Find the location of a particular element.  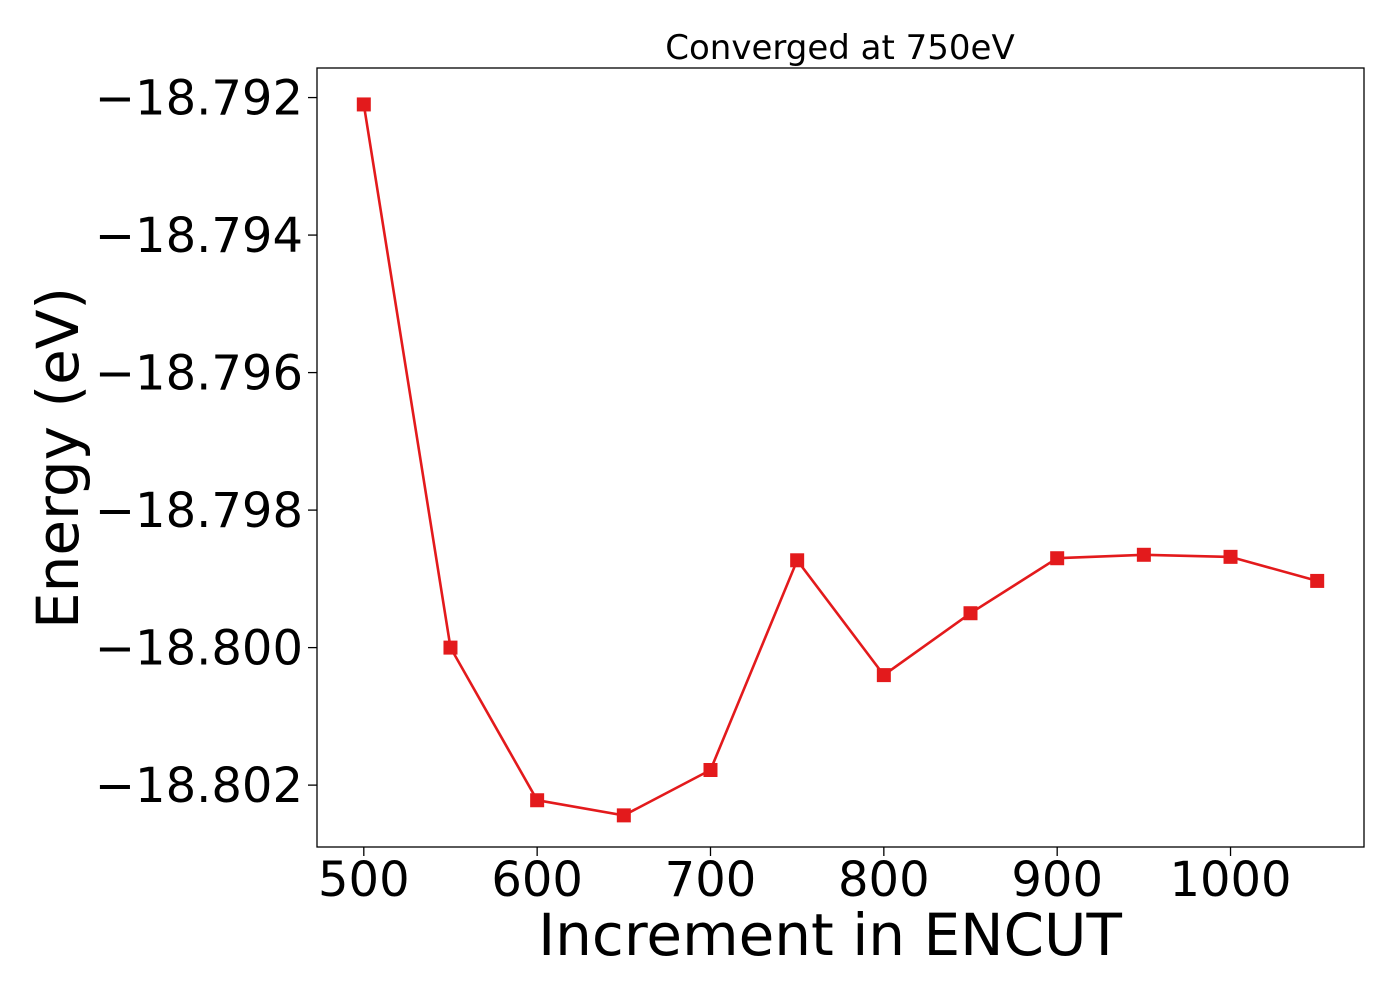

y-tick-label: −18.794 is located at coordinates (199, 236).